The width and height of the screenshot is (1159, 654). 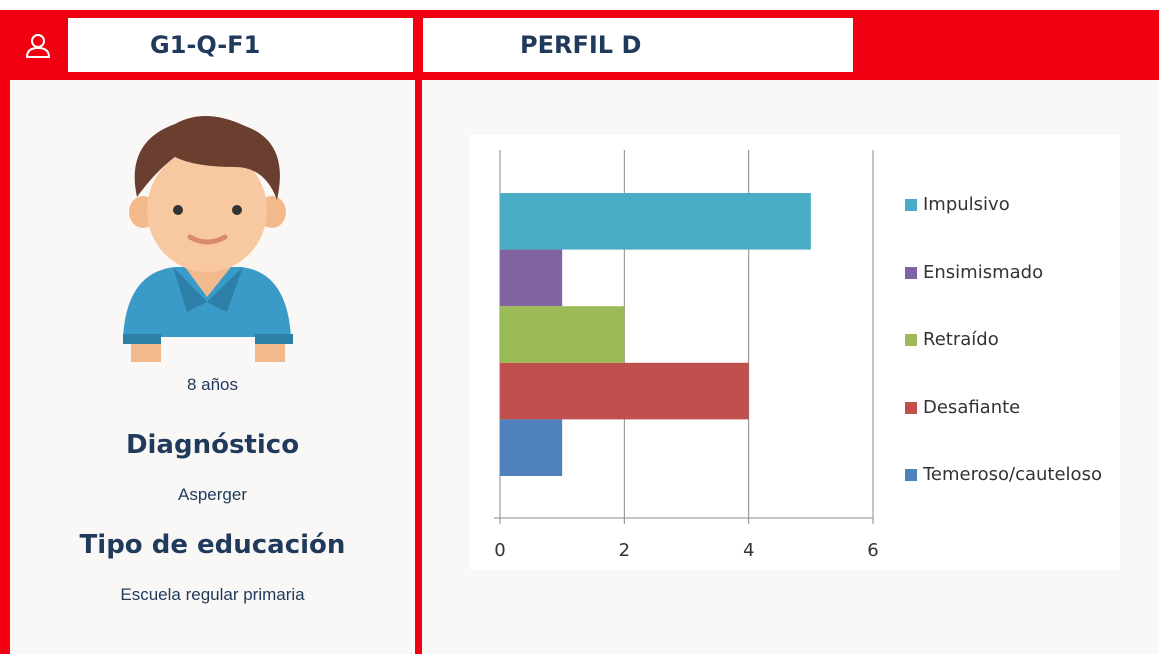 I want to click on legend-label: Desafiante, so click(x=972, y=407).